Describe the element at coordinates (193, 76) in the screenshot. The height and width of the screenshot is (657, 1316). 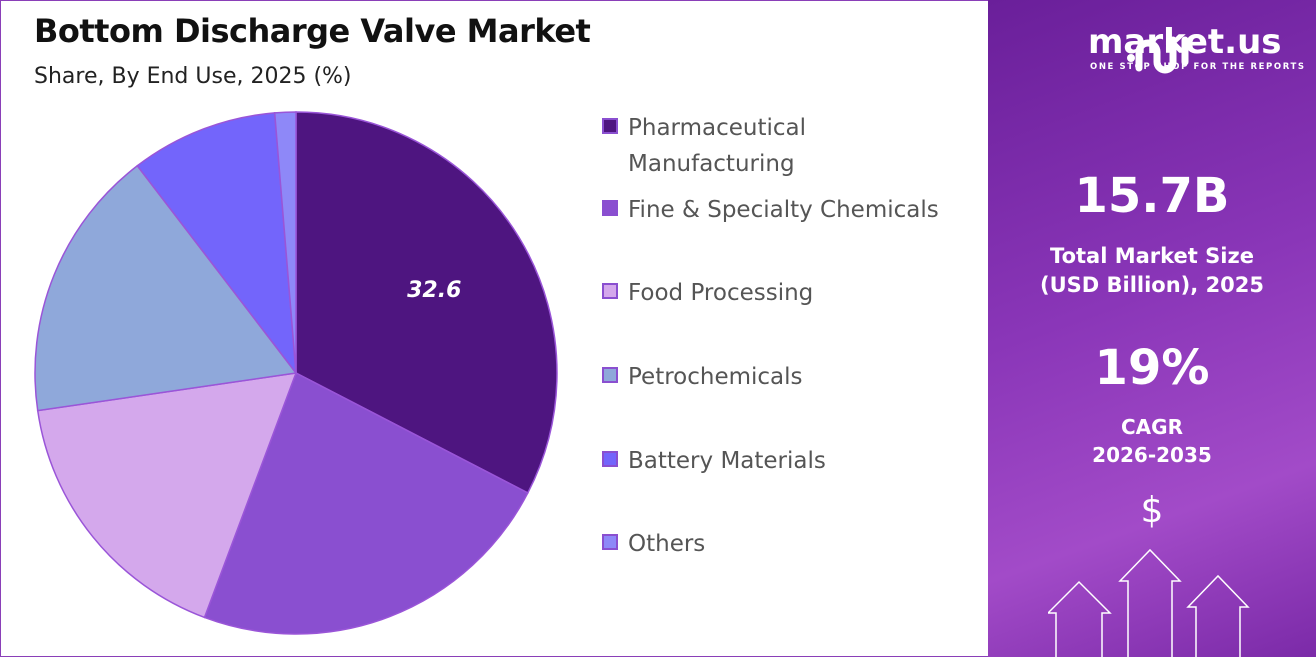
I see `chart-subtitle: Share, By End Use, 2025 (%)` at that location.